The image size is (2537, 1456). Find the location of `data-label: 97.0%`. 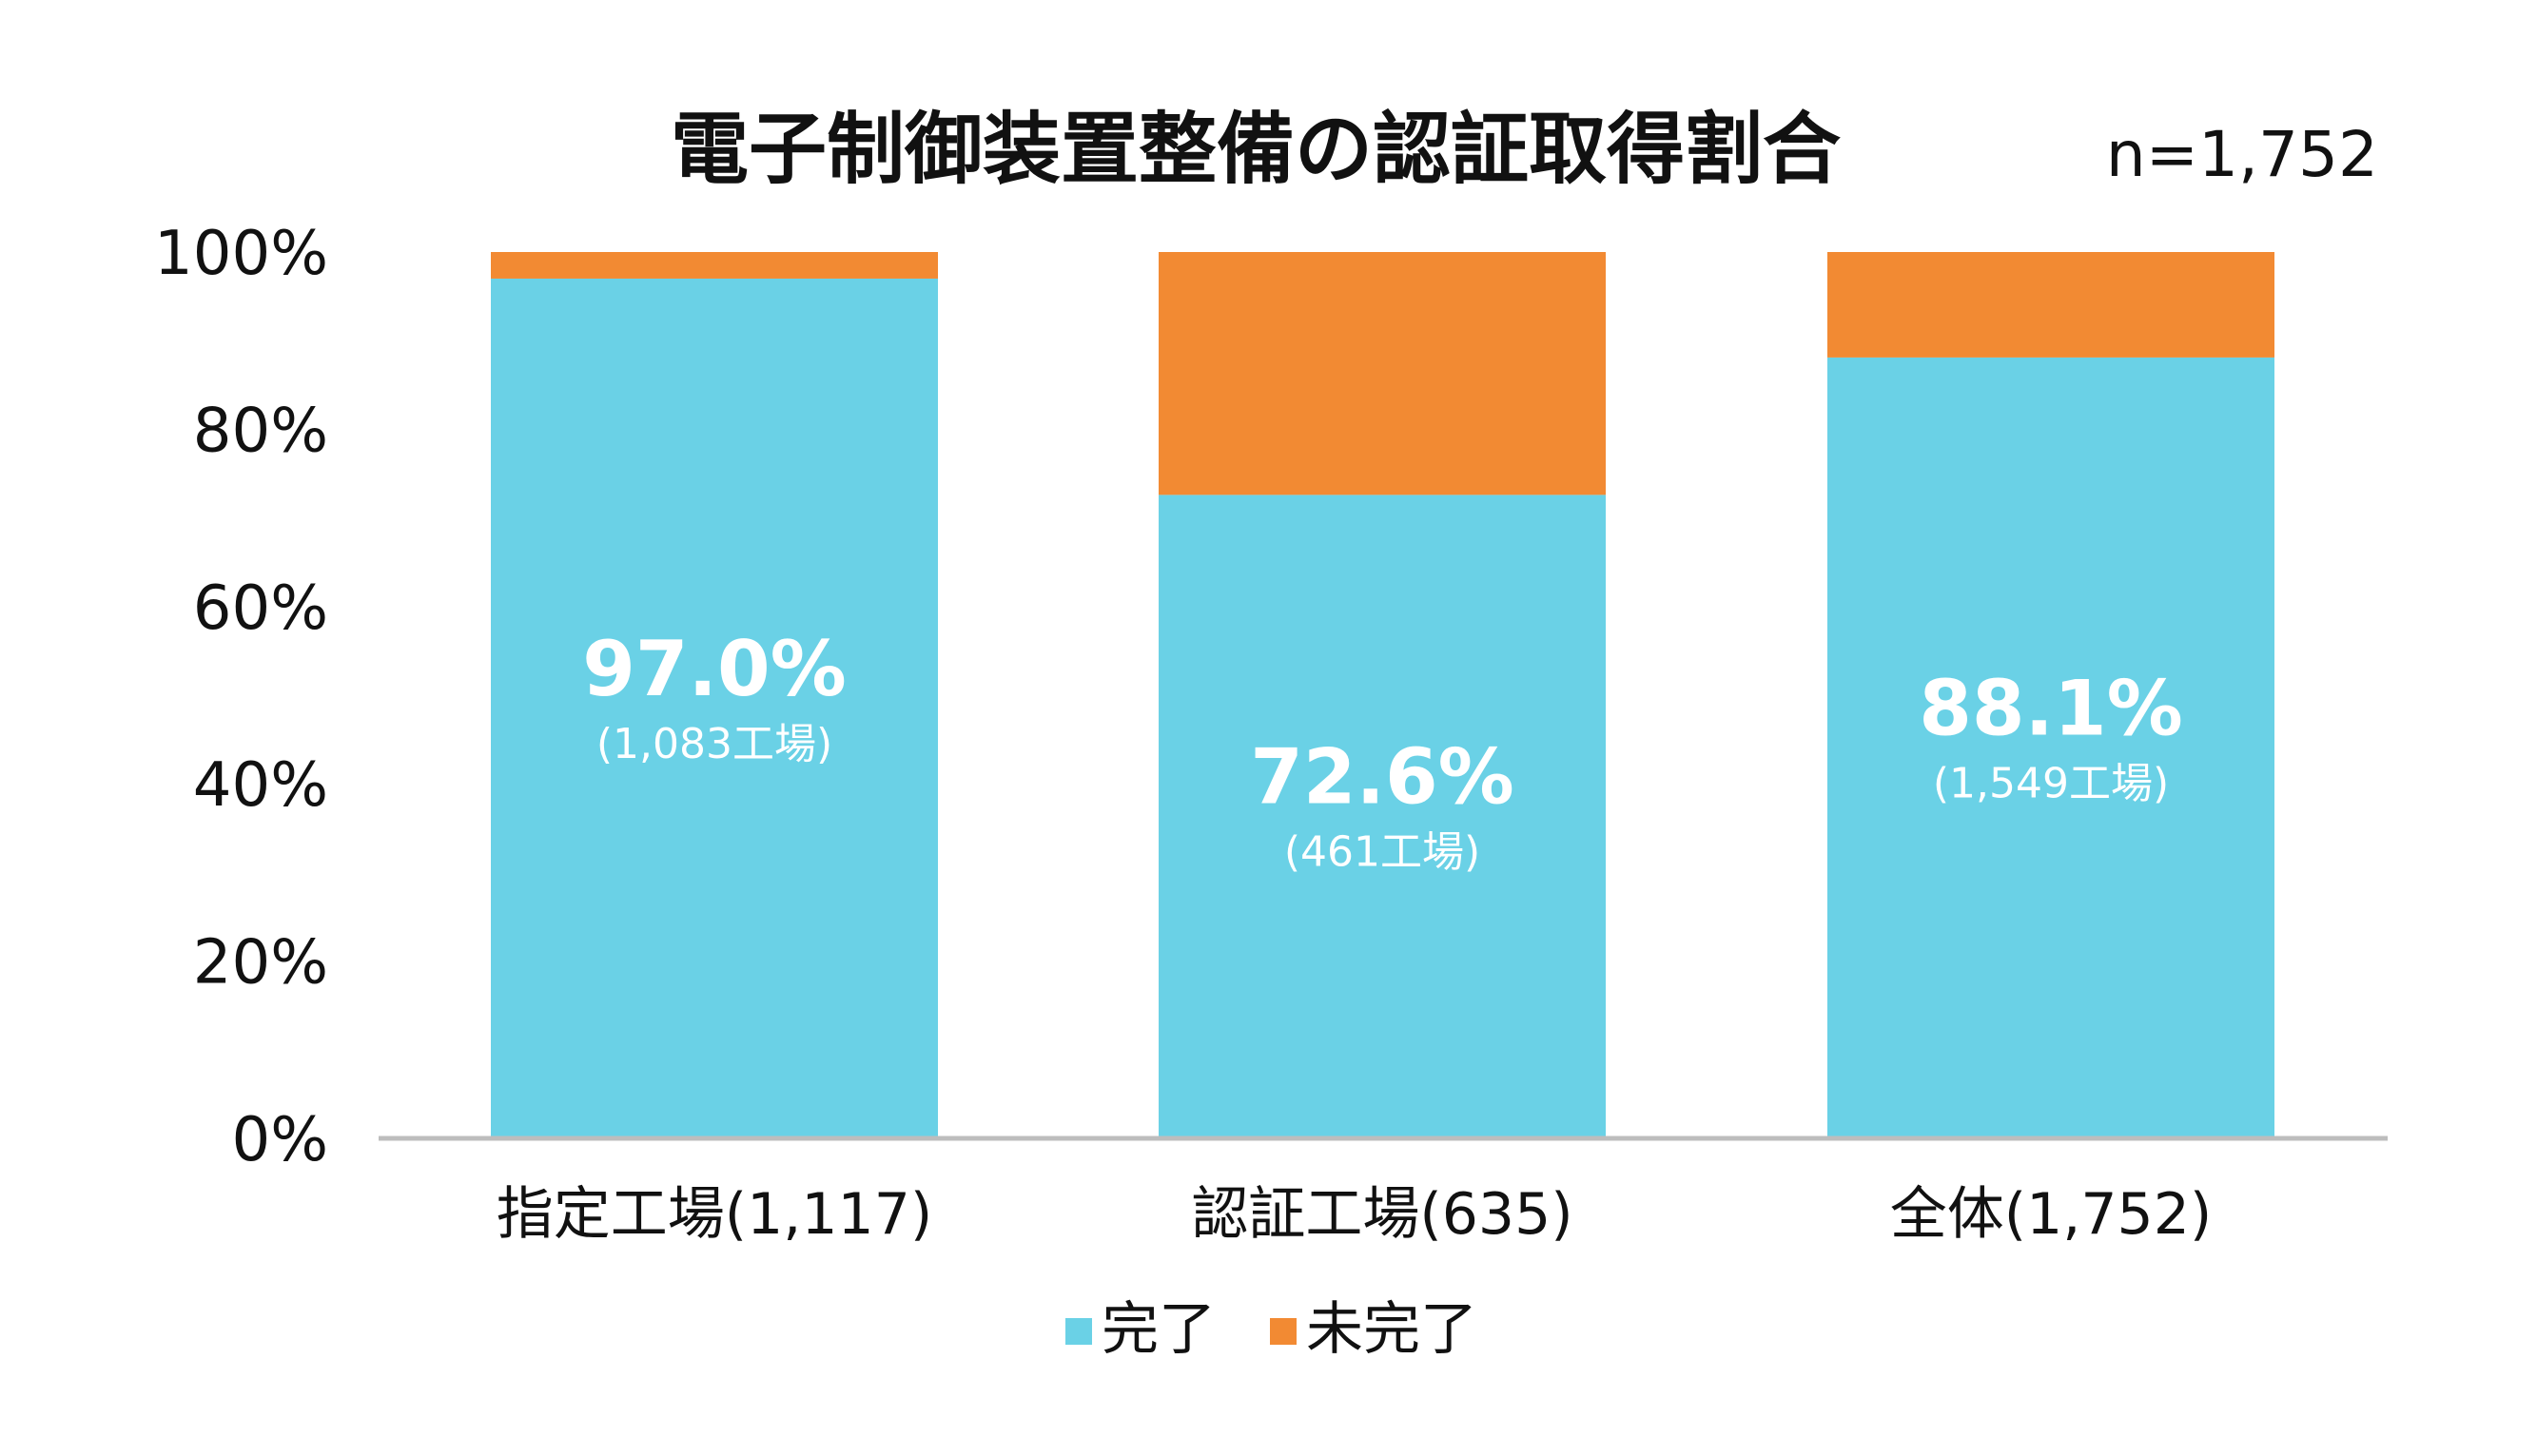

data-label: 97.0% is located at coordinates (714, 669).